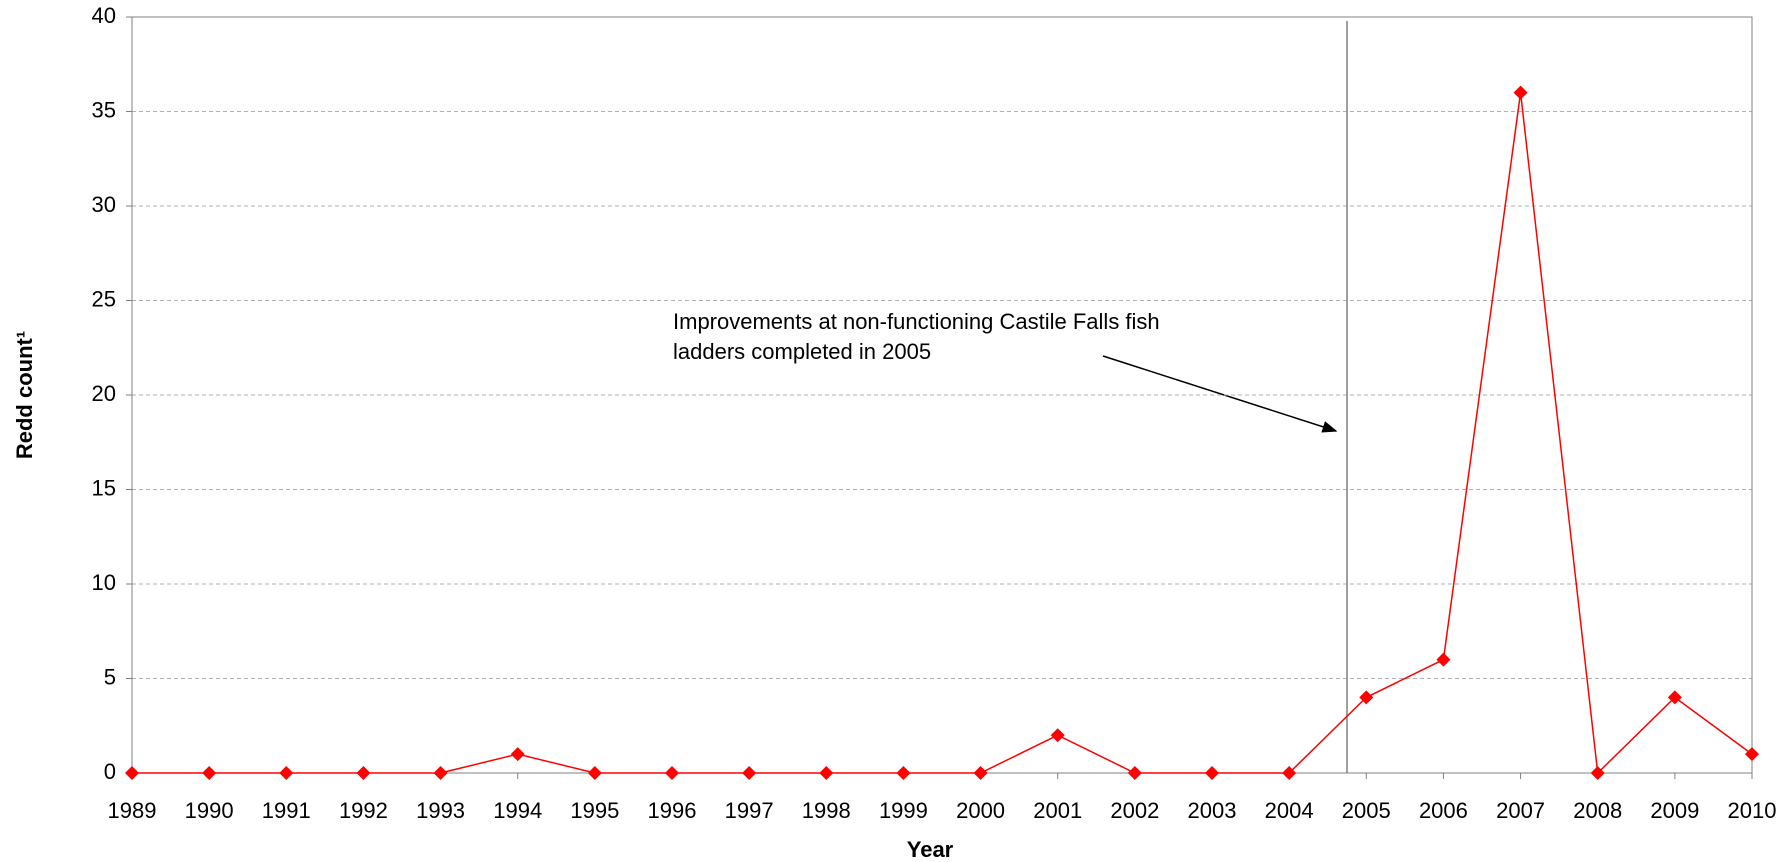  I want to click on x-tick-label: 1989, so click(132, 810).